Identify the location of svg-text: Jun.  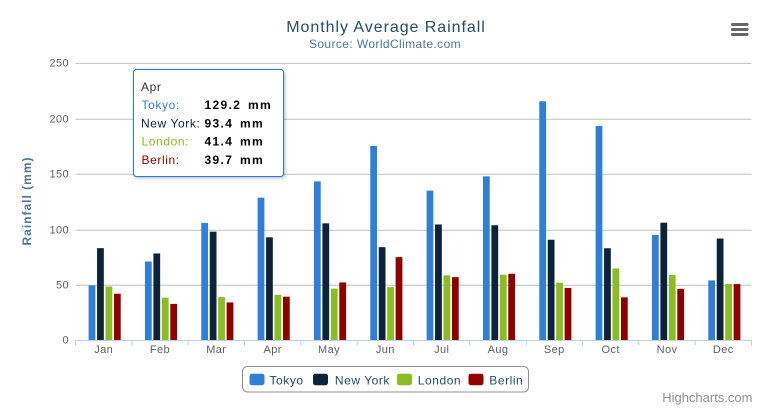
(385, 350).